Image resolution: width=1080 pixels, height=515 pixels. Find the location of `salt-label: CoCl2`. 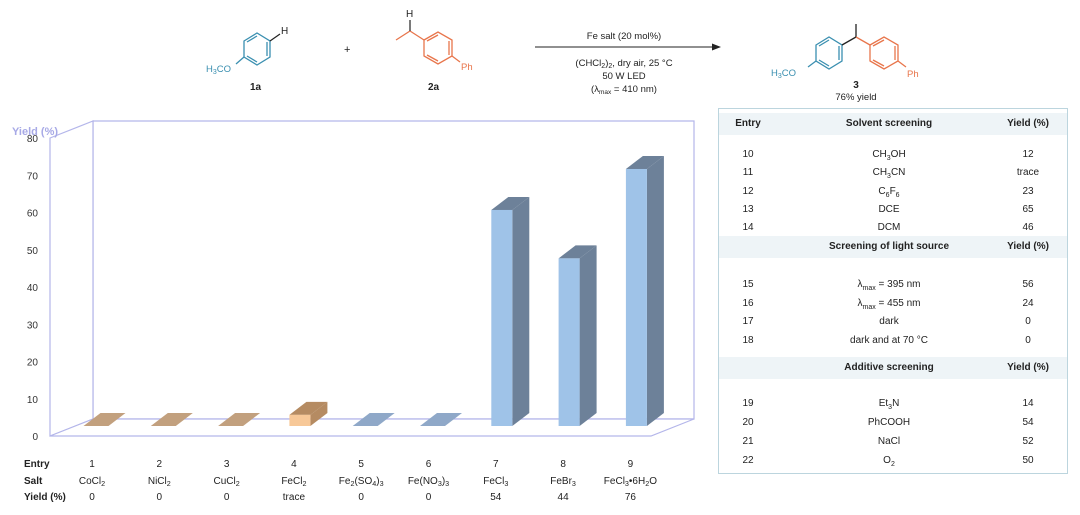

salt-label: CoCl2 is located at coordinates (92, 482).